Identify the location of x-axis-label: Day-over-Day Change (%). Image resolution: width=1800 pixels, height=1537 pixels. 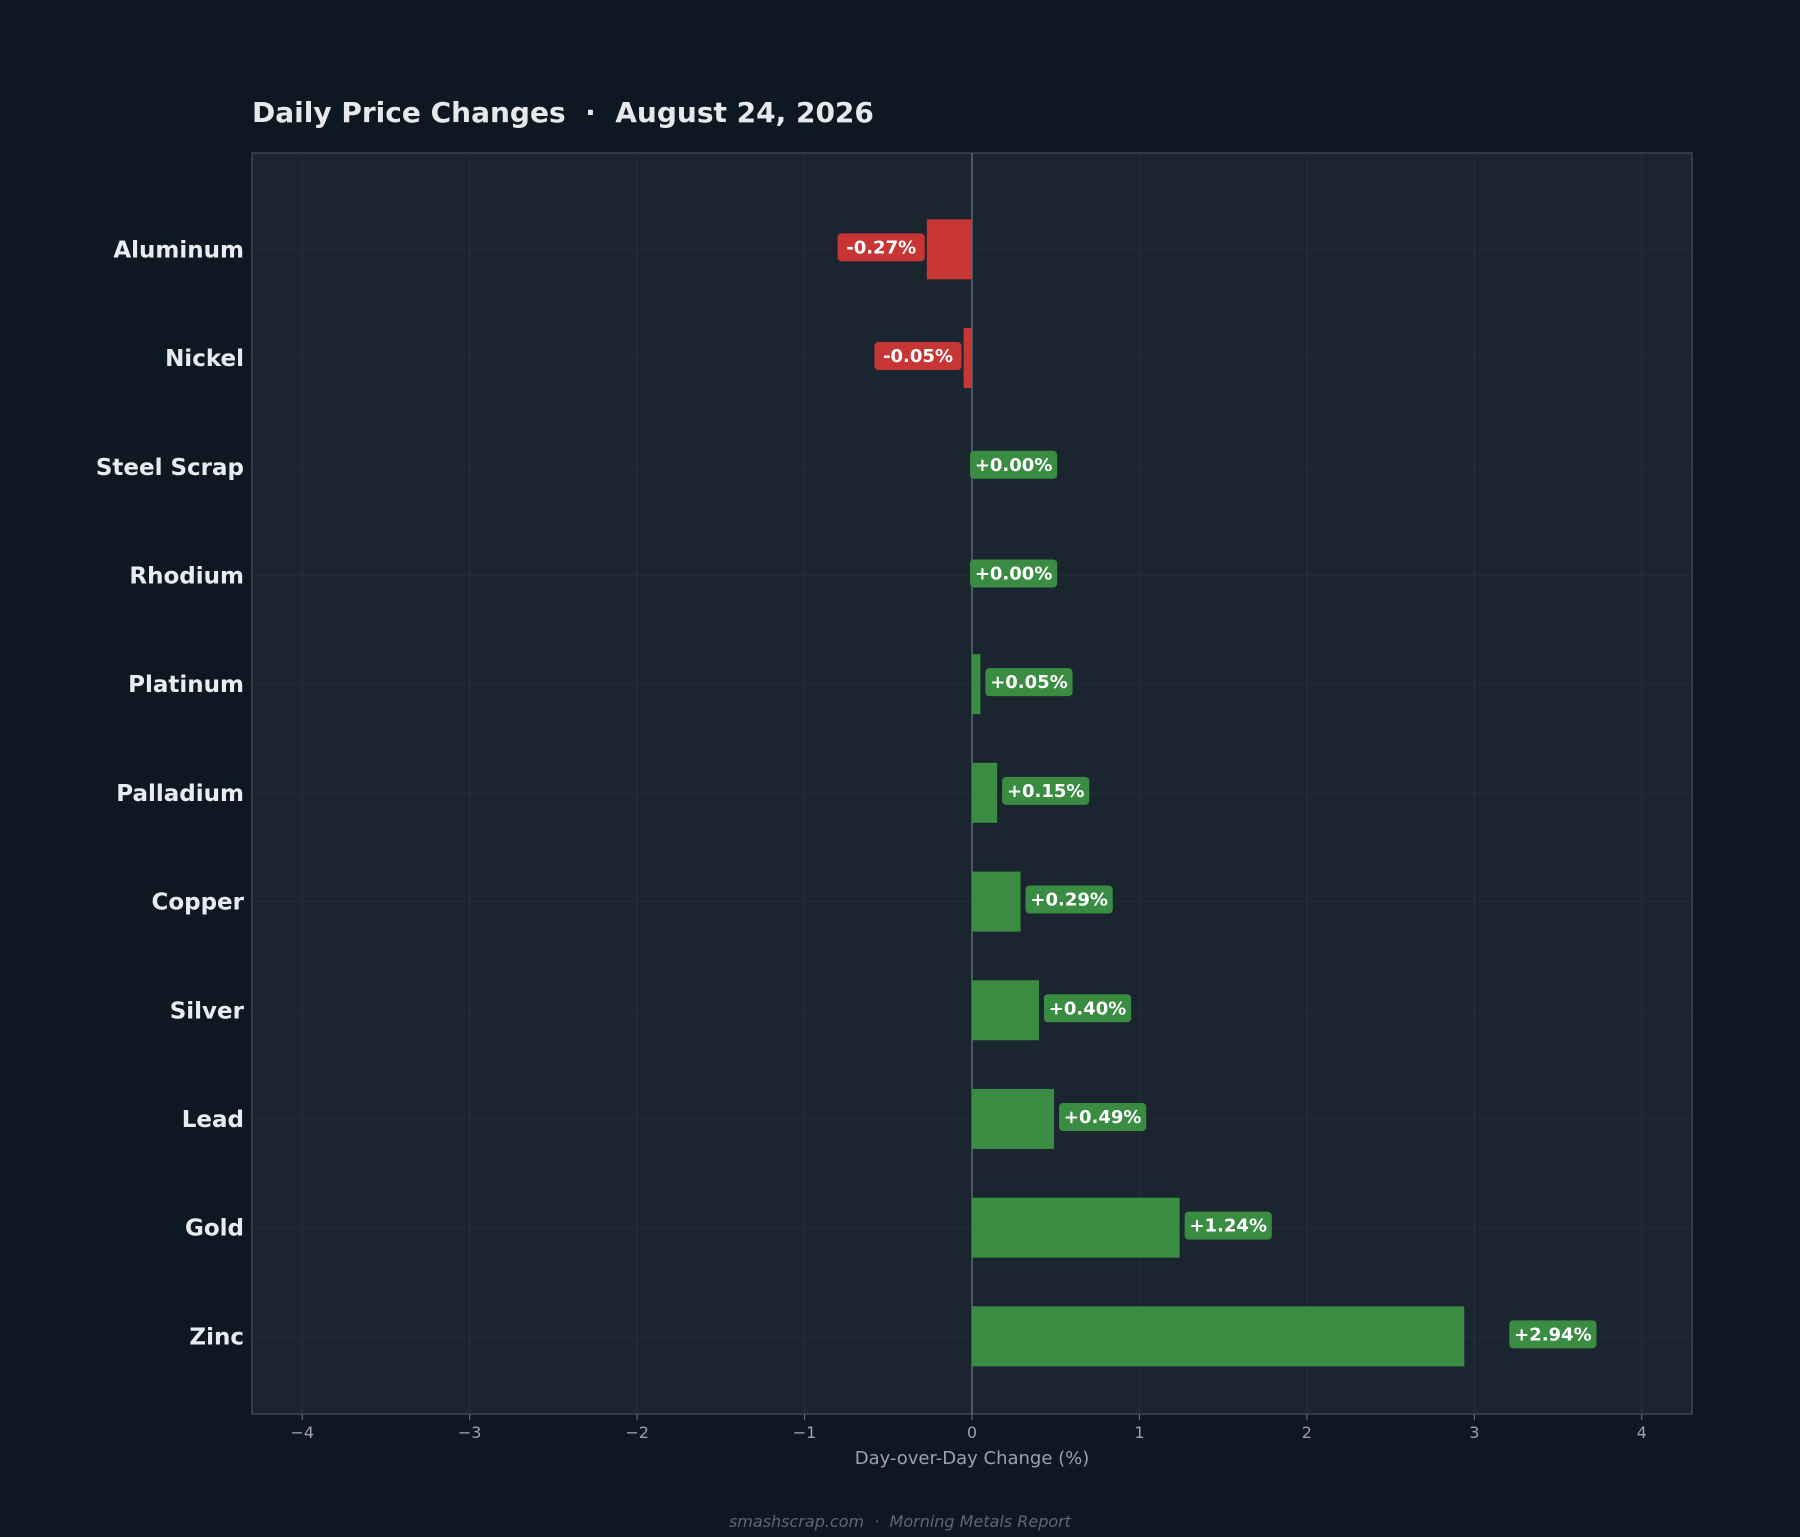
(972, 1458).